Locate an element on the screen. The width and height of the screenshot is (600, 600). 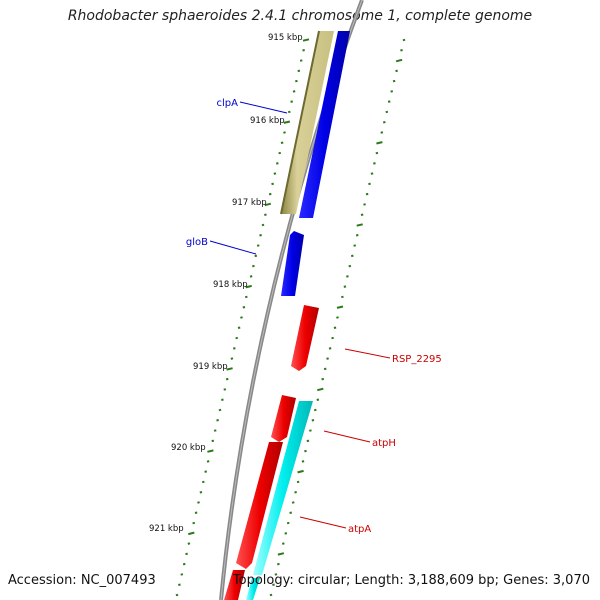
feature-tan-clpA is located at coordinates (307, 122).